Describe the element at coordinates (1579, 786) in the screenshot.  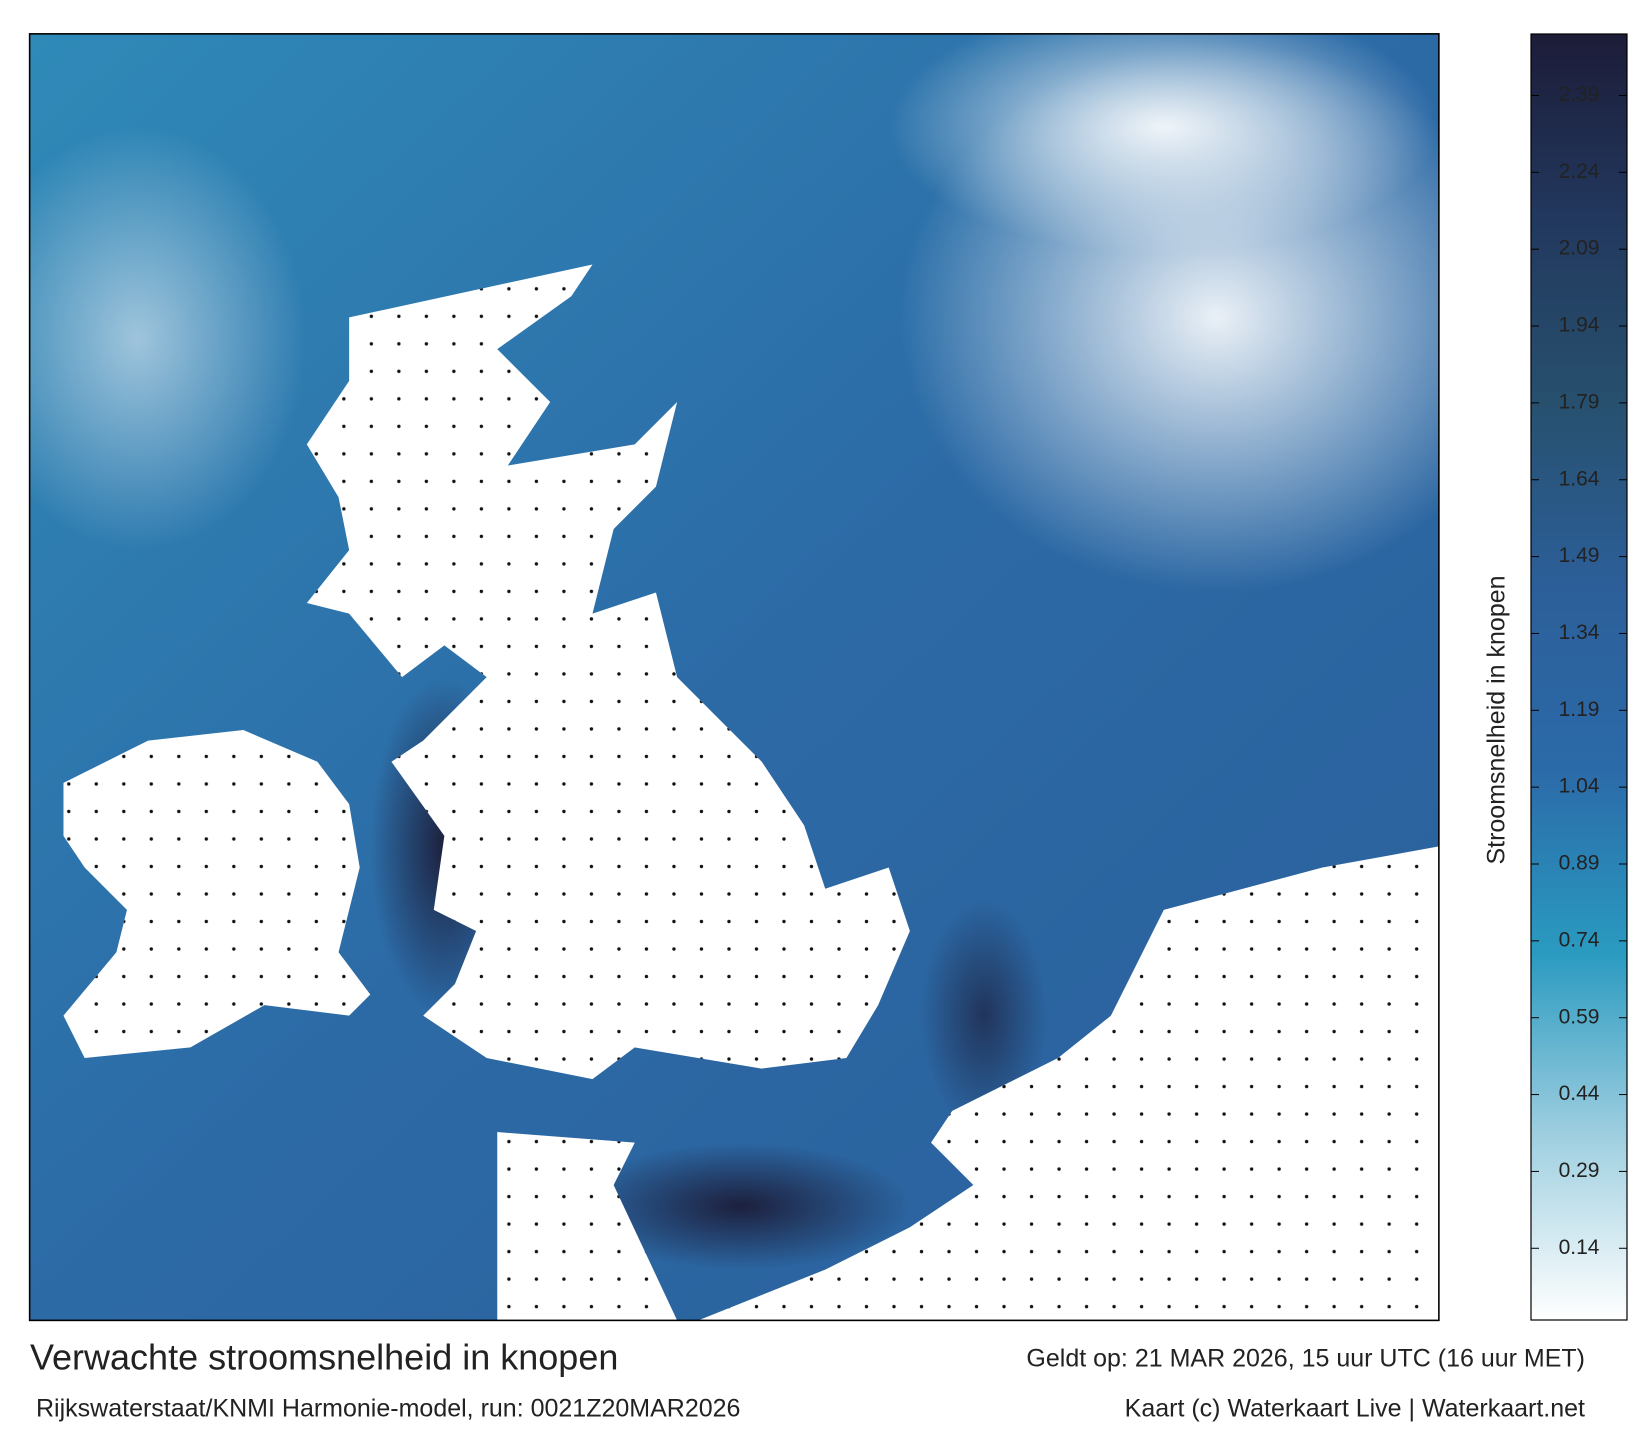
I see `colorbar-tick-label: 1.04` at that location.